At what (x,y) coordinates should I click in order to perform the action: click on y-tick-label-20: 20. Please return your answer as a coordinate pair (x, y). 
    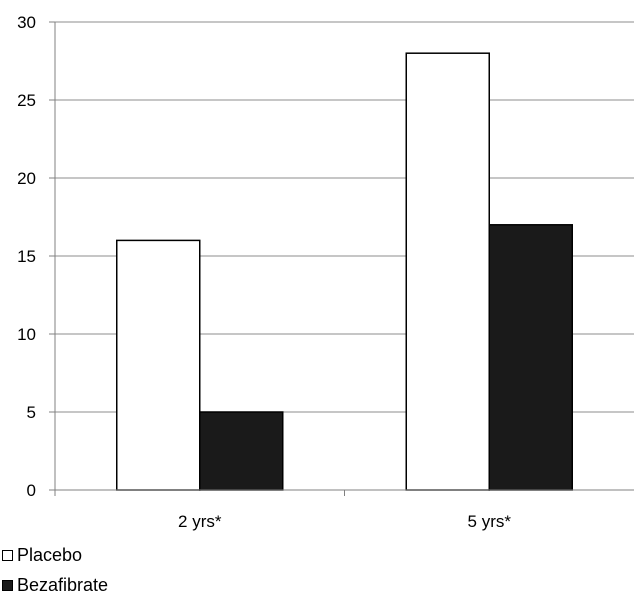
    Looking at the image, I should click on (26, 178).